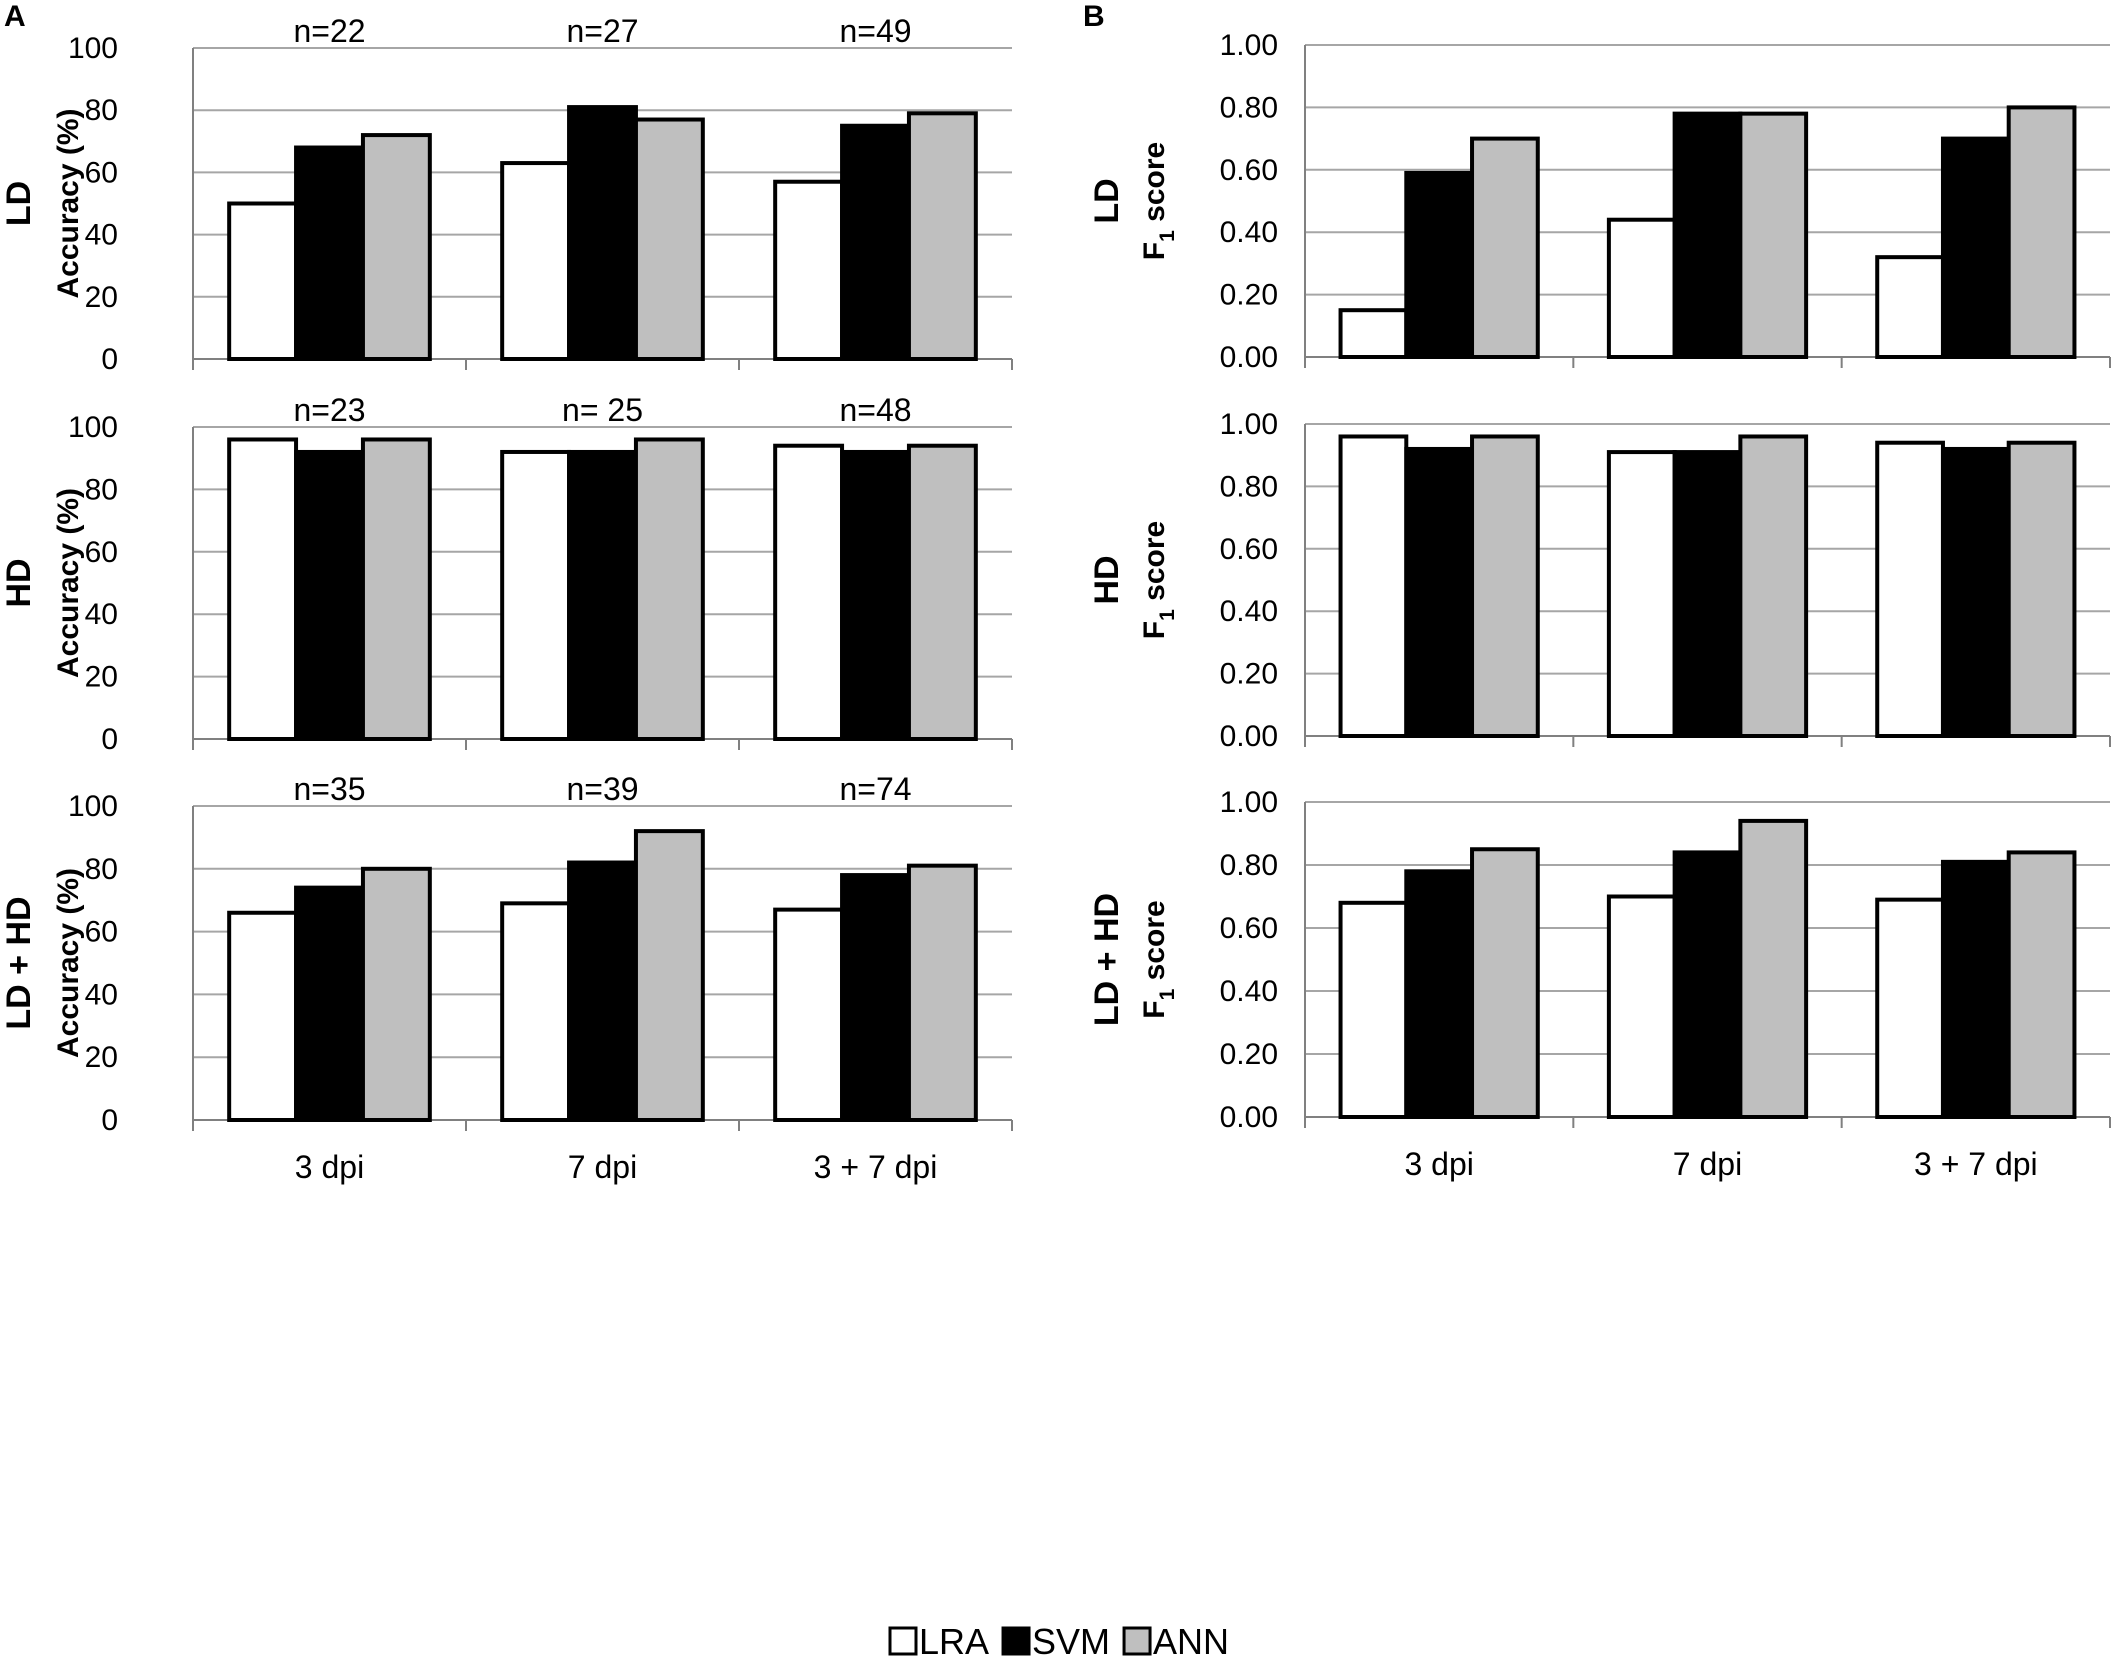 The height and width of the screenshot is (1666, 2114). What do you see at coordinates (1249, 674) in the screenshot?
I see `y-tick-label: 0.20` at bounding box center [1249, 674].